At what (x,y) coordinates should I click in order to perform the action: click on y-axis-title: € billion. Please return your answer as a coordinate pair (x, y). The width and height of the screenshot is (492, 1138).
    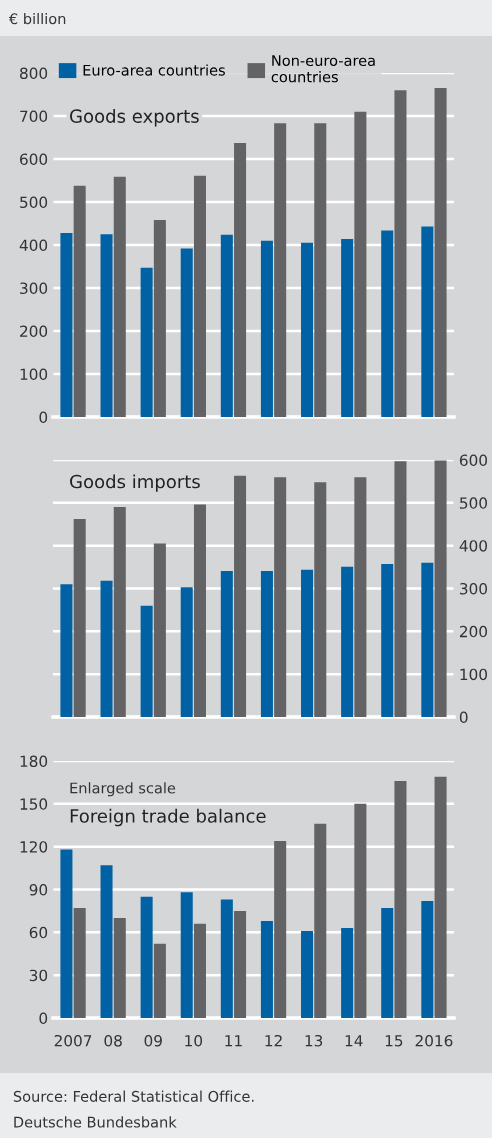
    Looking at the image, I should click on (37, 18).